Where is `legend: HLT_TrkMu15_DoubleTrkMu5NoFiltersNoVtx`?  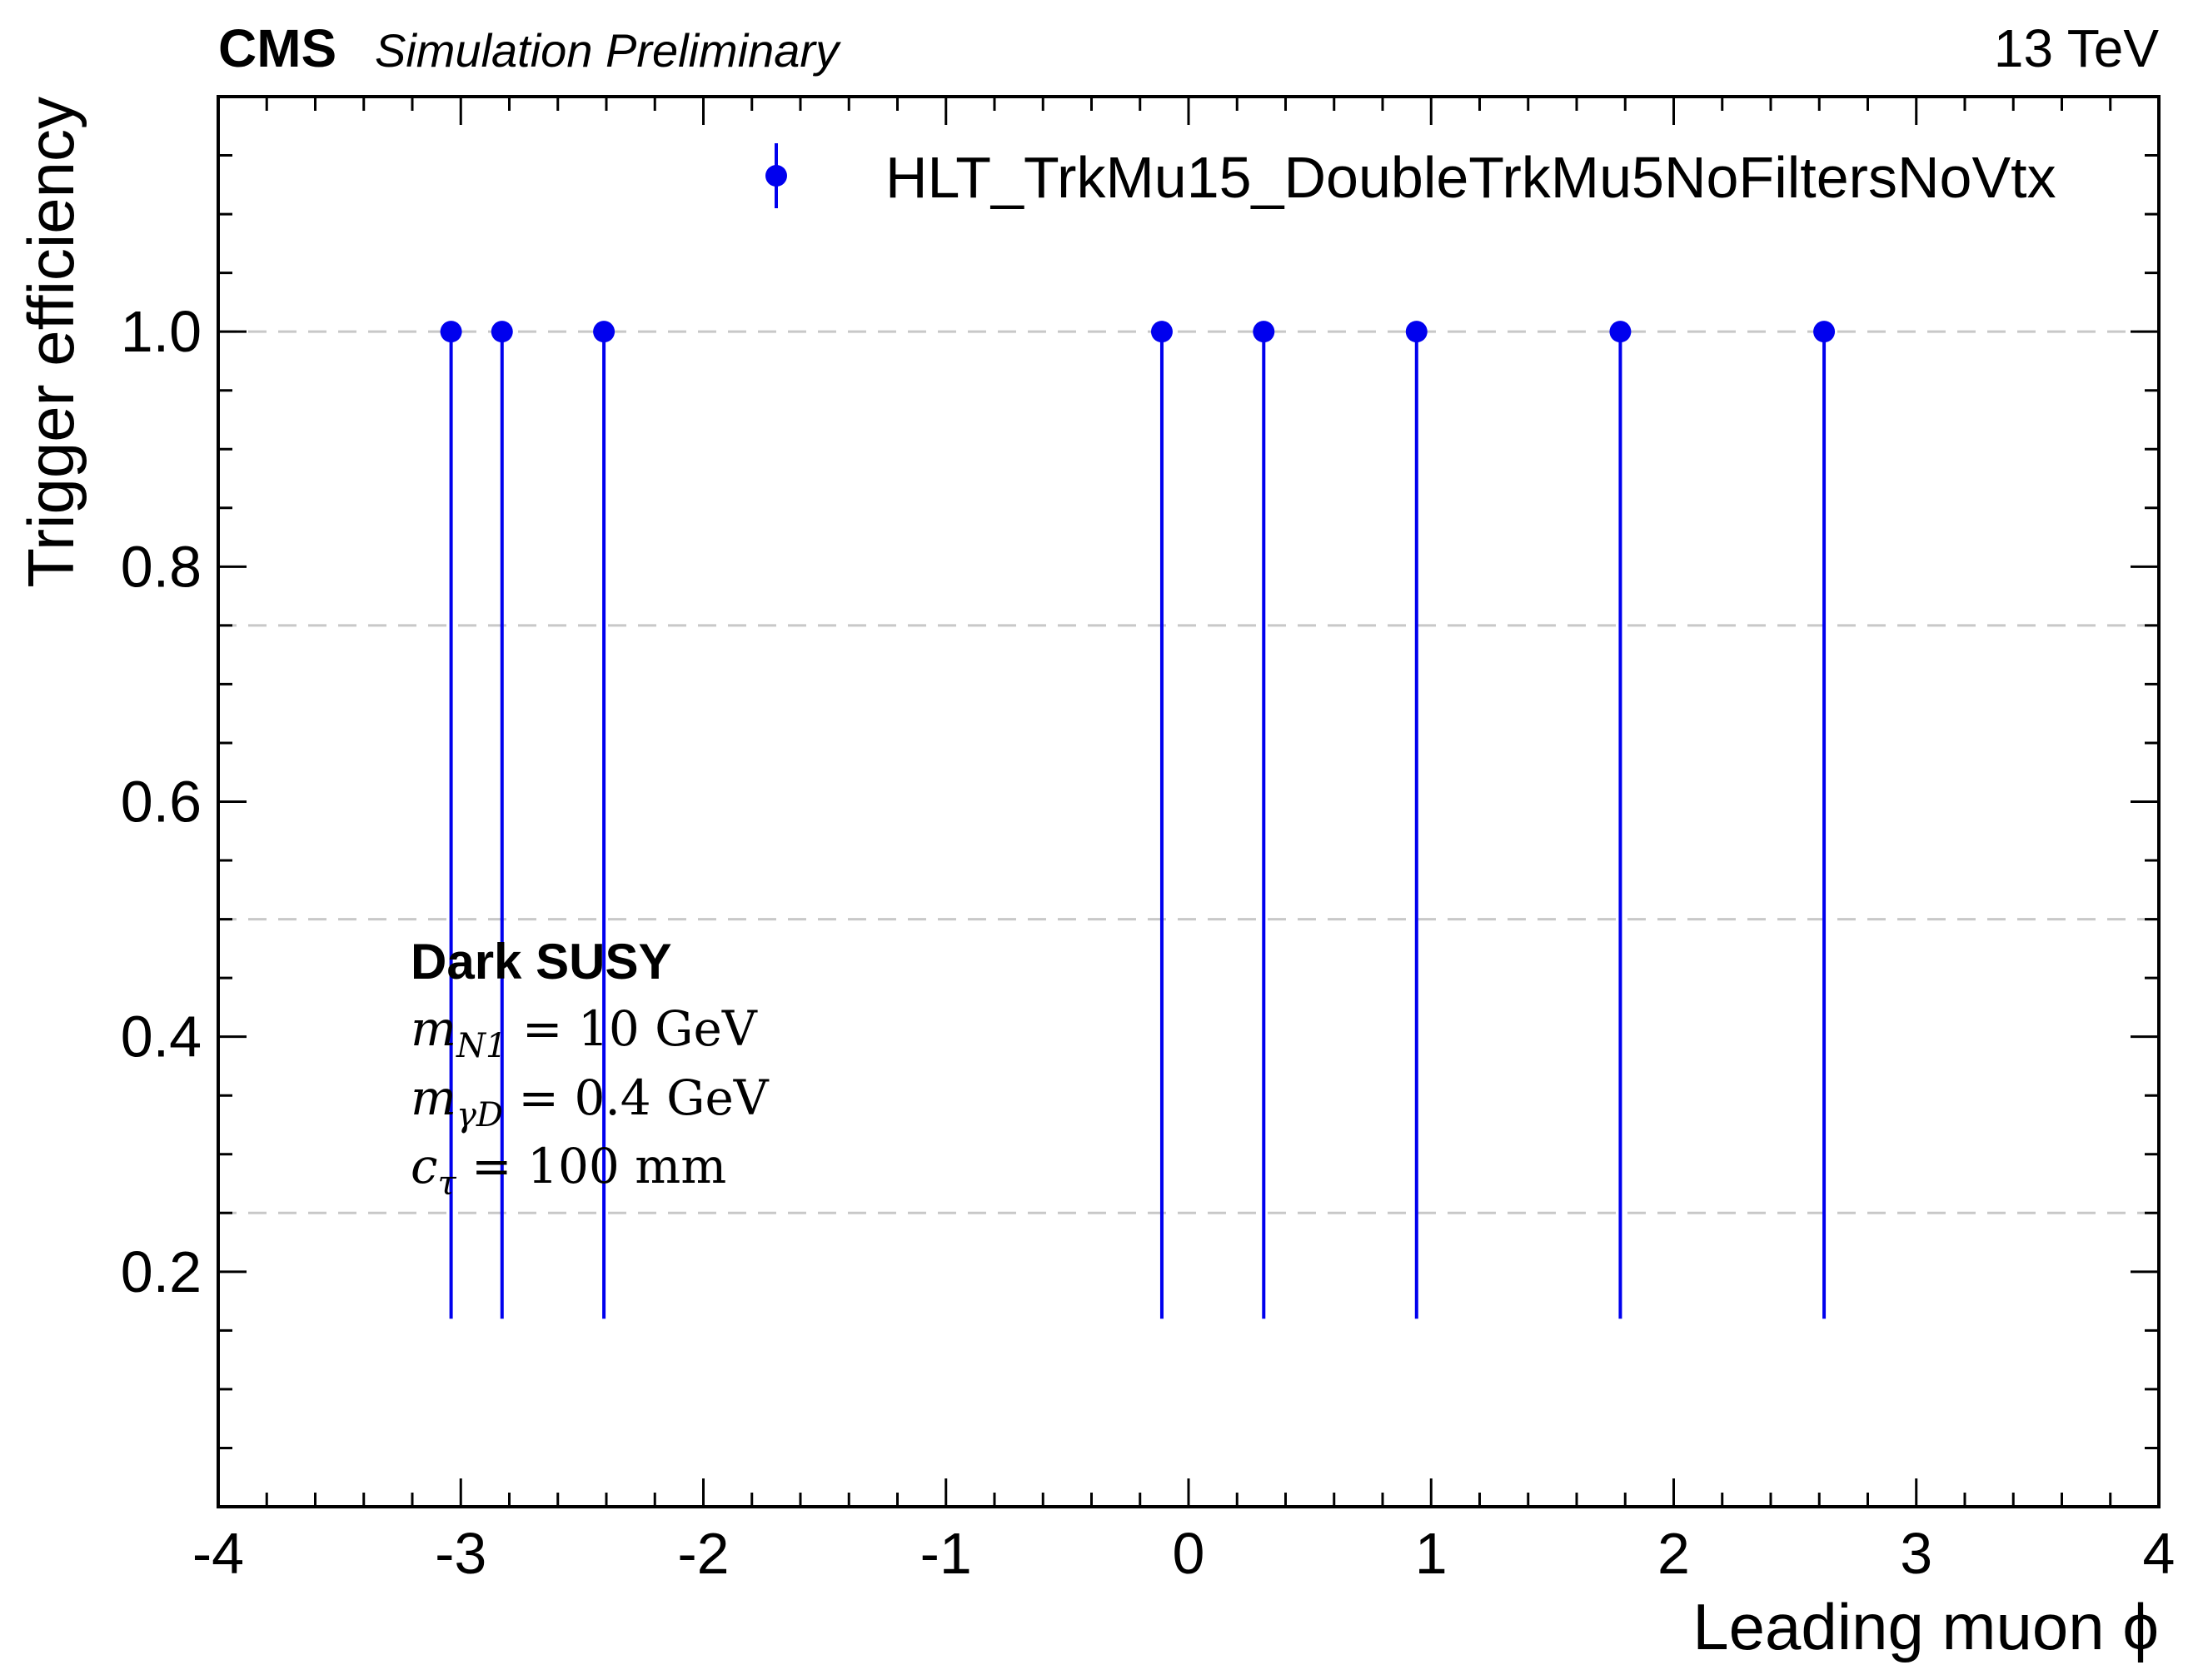 legend: HLT_TrkMu15_DoubleTrkMu5NoFiltersNoVtx is located at coordinates (1410, 176).